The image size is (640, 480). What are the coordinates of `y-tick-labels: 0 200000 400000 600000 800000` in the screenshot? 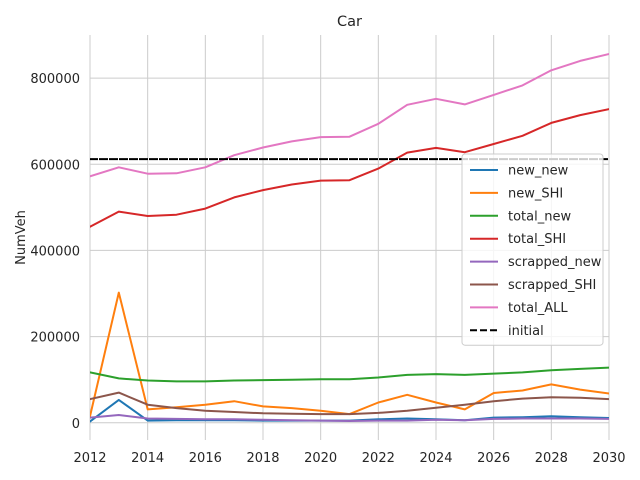 It's located at (55, 252).